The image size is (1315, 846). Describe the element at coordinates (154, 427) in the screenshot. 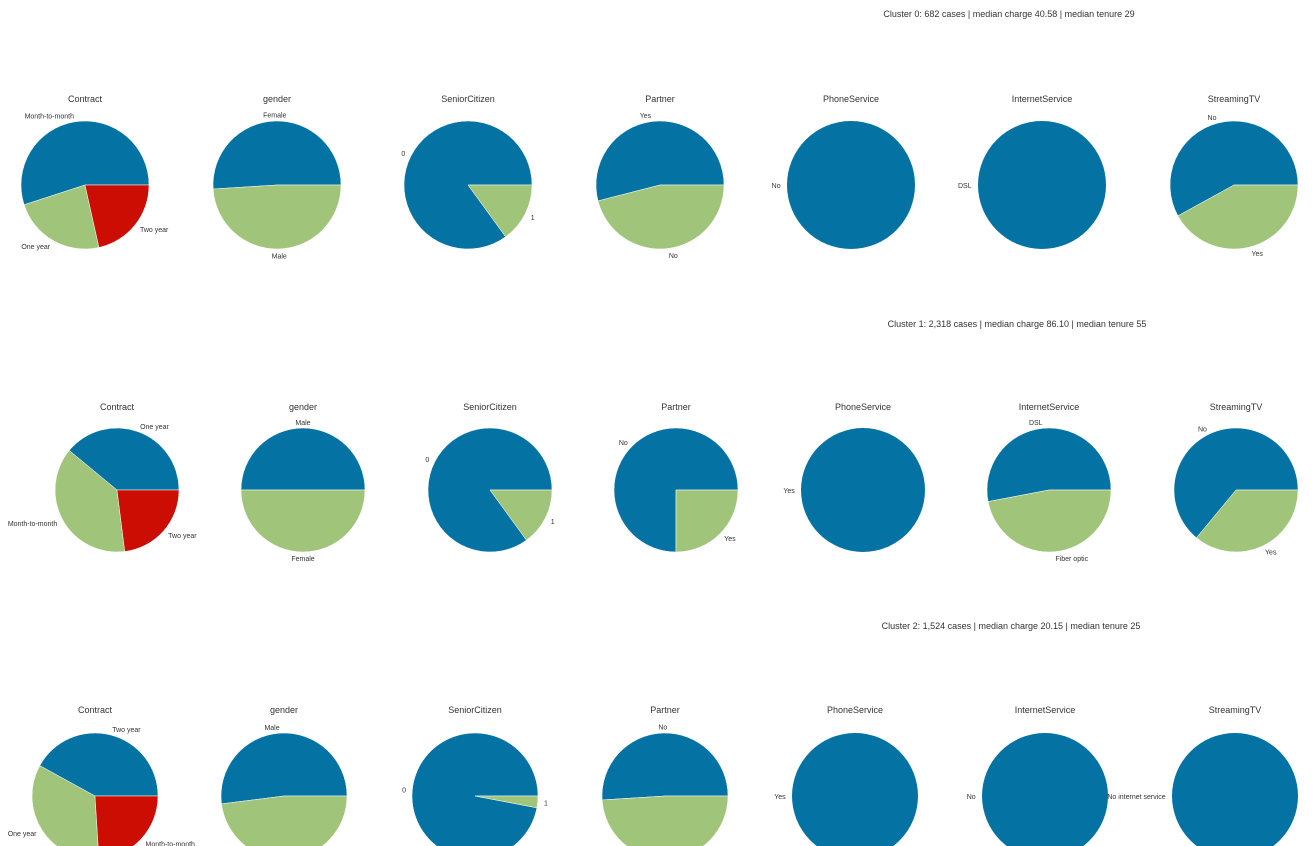

I see `slice-label: One year` at that location.